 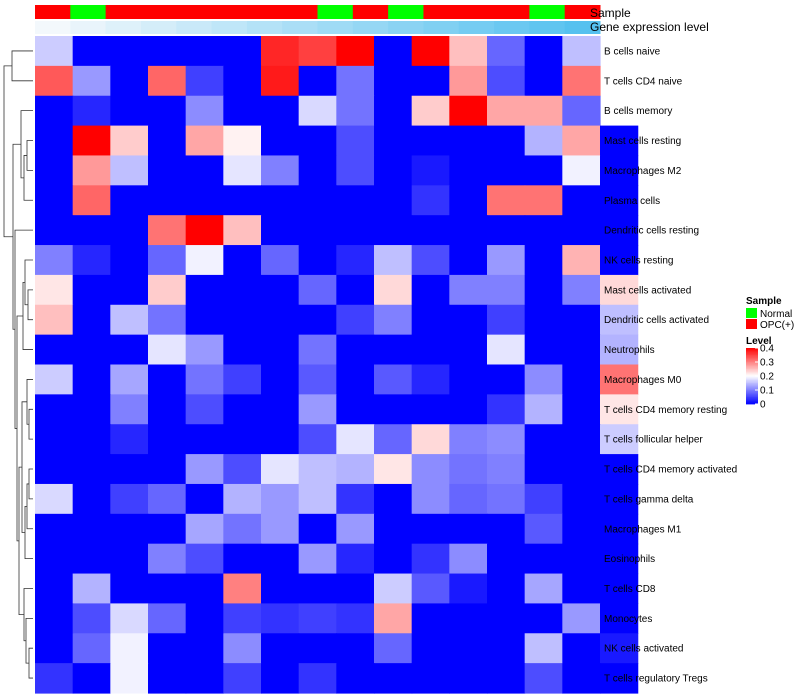 What do you see at coordinates (760, 377) in the screenshot?
I see `level-colorbar: 0.4 0.3 0.2 0.1 0` at bounding box center [760, 377].